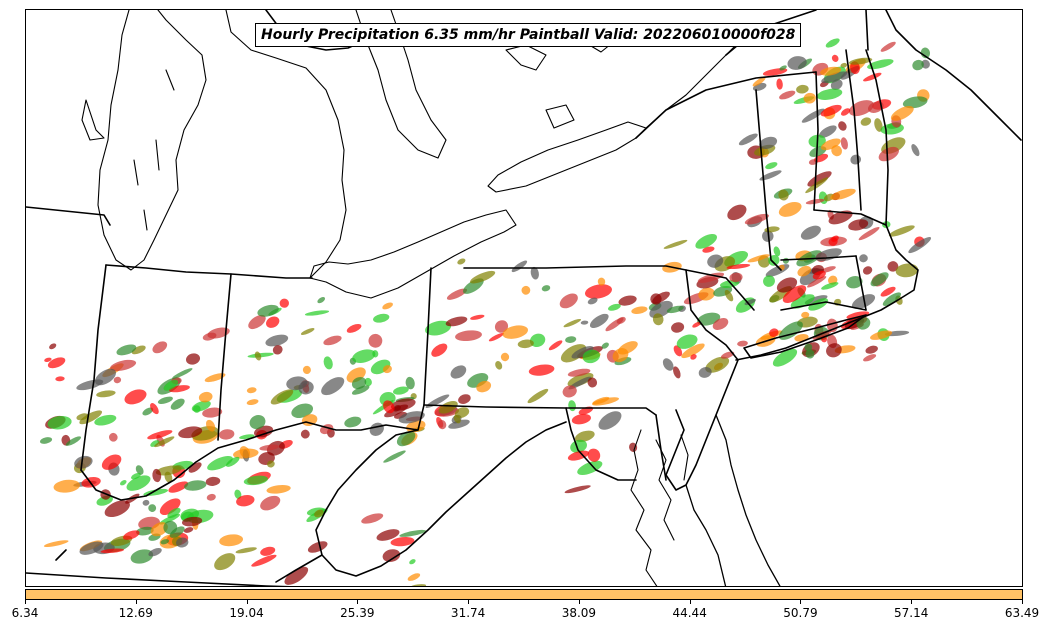  Describe the element at coordinates (413, 254) in the screenshot. I see `lake-erie` at that location.